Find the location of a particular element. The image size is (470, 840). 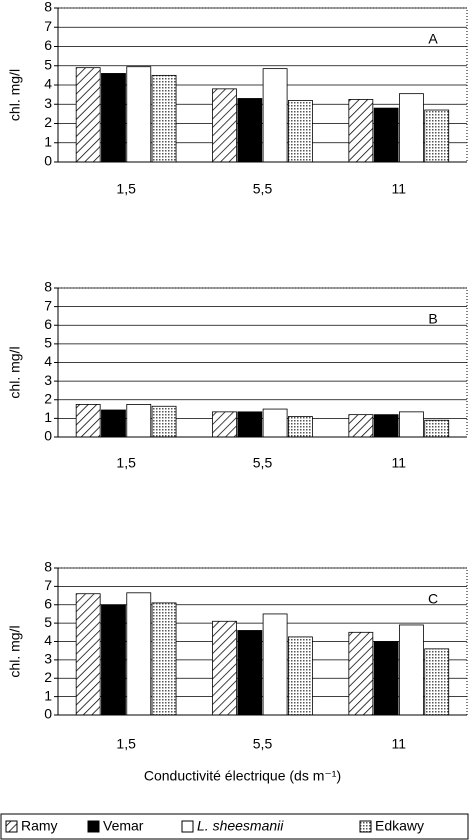

legend-label: Edkawy is located at coordinates (399, 826).